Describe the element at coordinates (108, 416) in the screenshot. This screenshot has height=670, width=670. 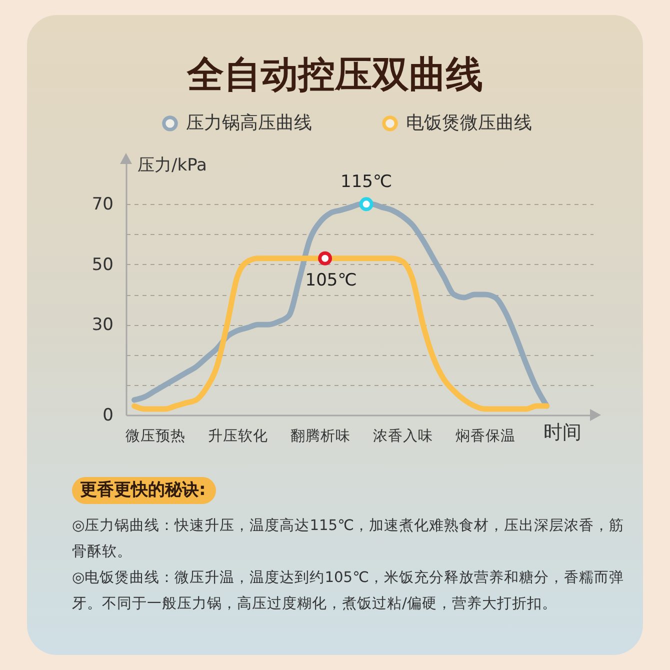
I see `y-tick-label: 0` at that location.